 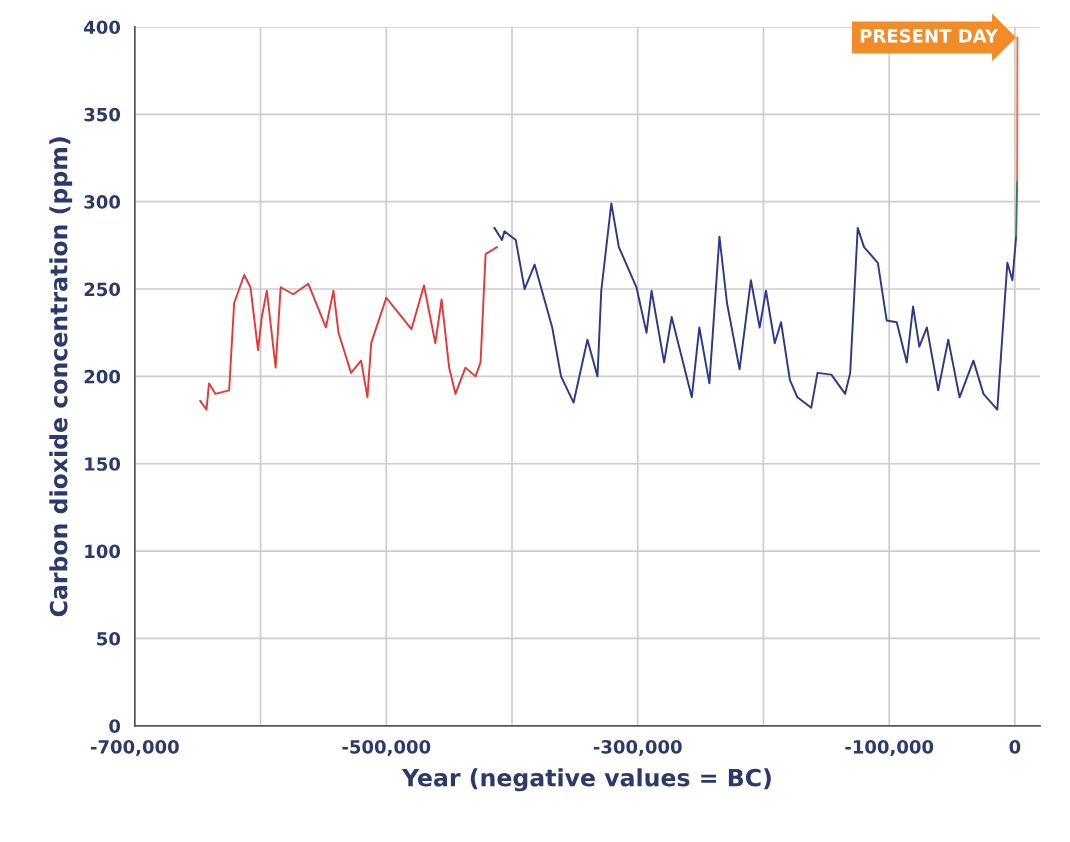 I want to click on y-axis-title: Carbon dioxide concentration (ppm), so click(x=61, y=377).